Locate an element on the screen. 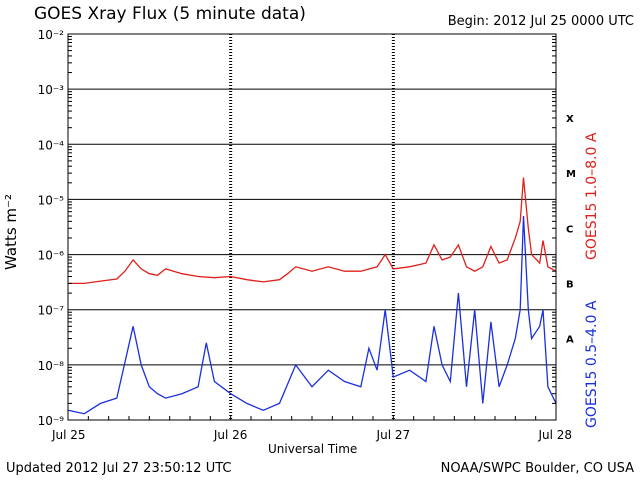 Image resolution: width=640 pixels, height=480 pixels. flare-class-label: C is located at coordinates (569, 229).